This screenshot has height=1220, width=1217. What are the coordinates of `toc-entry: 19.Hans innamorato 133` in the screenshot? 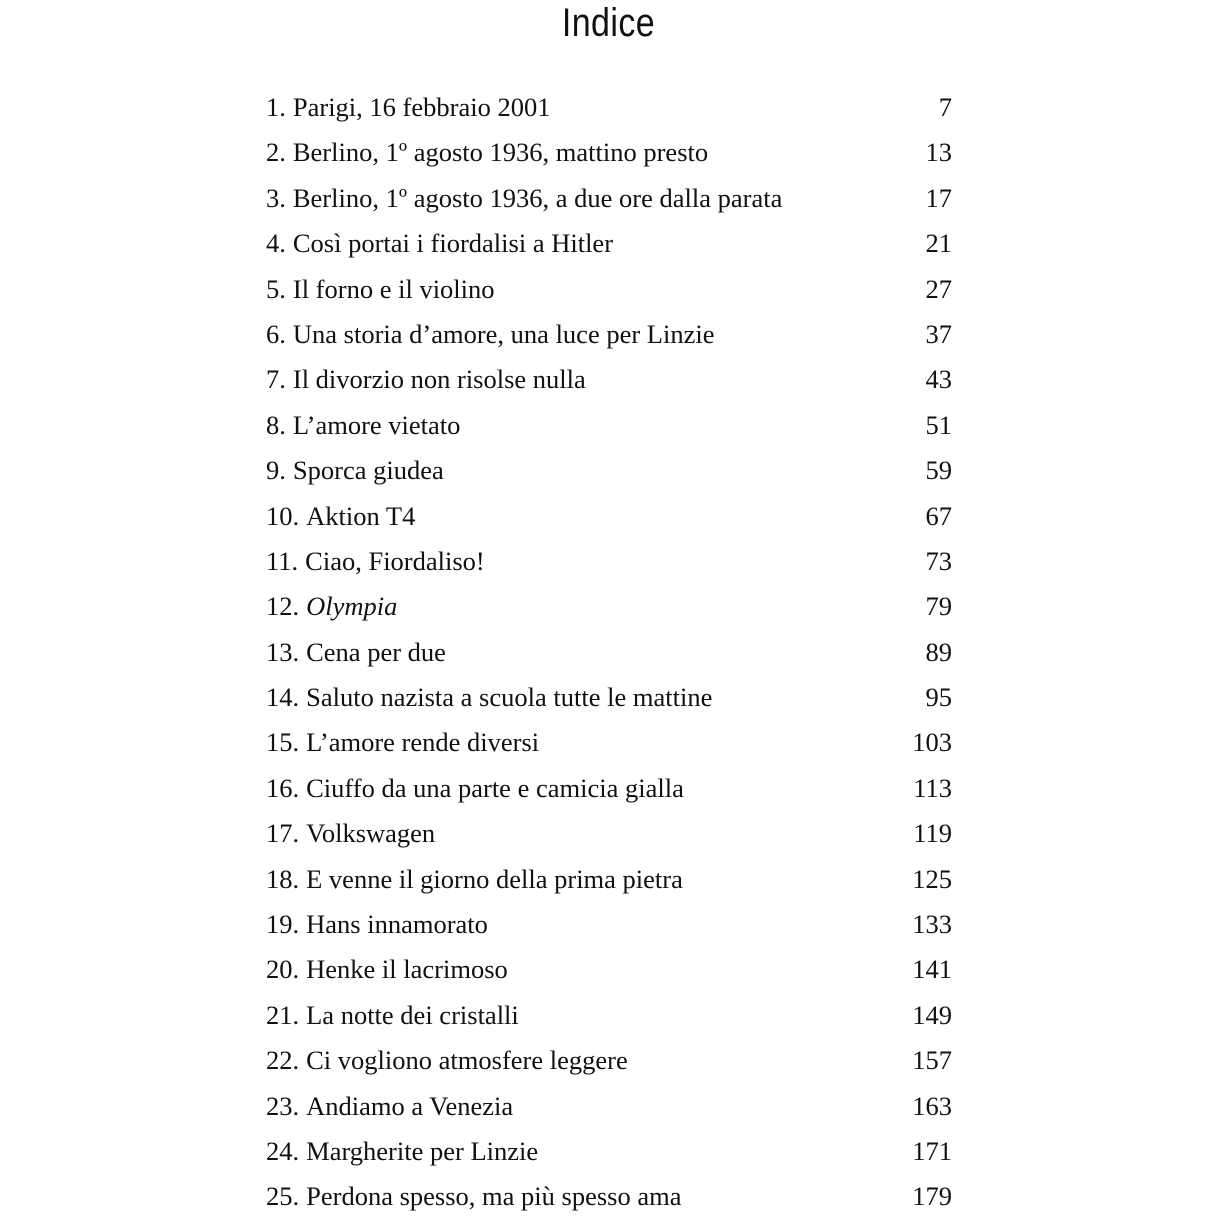 It's located at (609, 924).